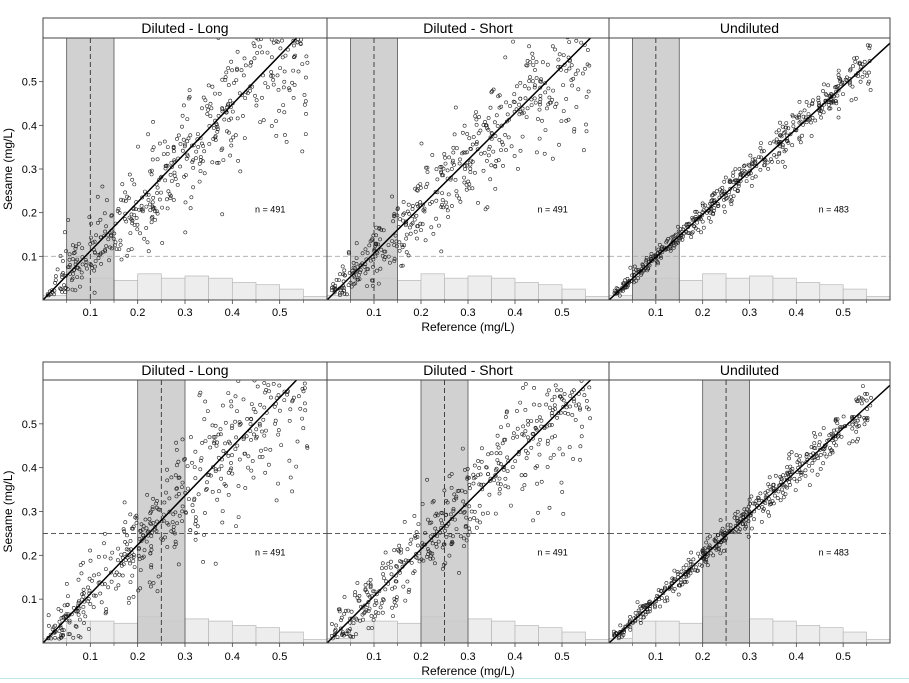  Describe the element at coordinates (184, 657) in the screenshot. I see `x-tick-label: 0.3` at that location.